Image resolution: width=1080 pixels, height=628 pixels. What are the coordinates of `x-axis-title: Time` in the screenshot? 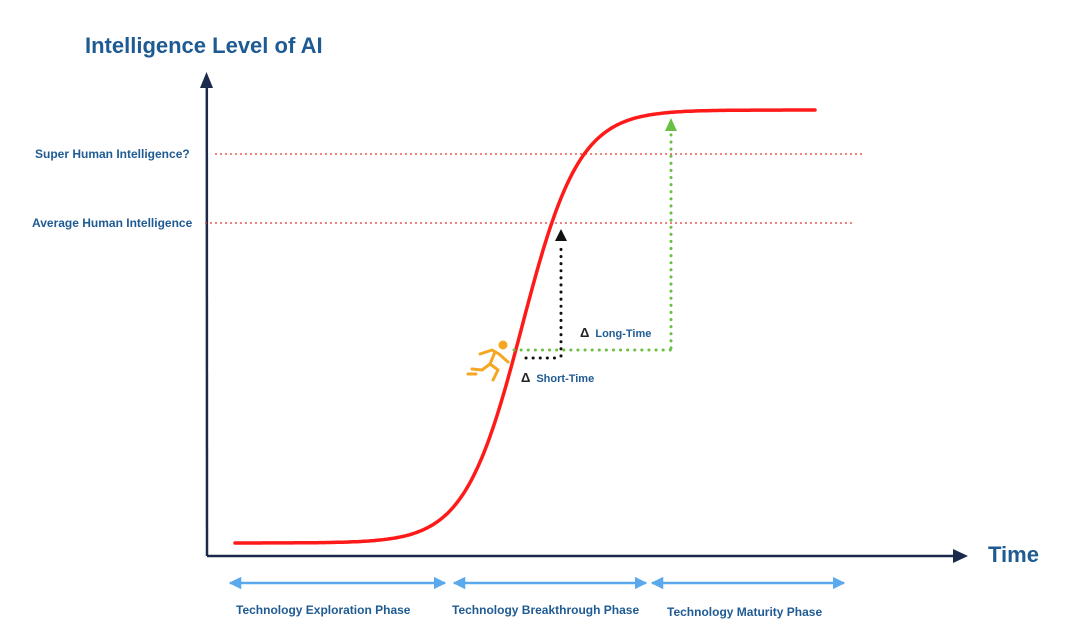 It's located at (1013, 554).